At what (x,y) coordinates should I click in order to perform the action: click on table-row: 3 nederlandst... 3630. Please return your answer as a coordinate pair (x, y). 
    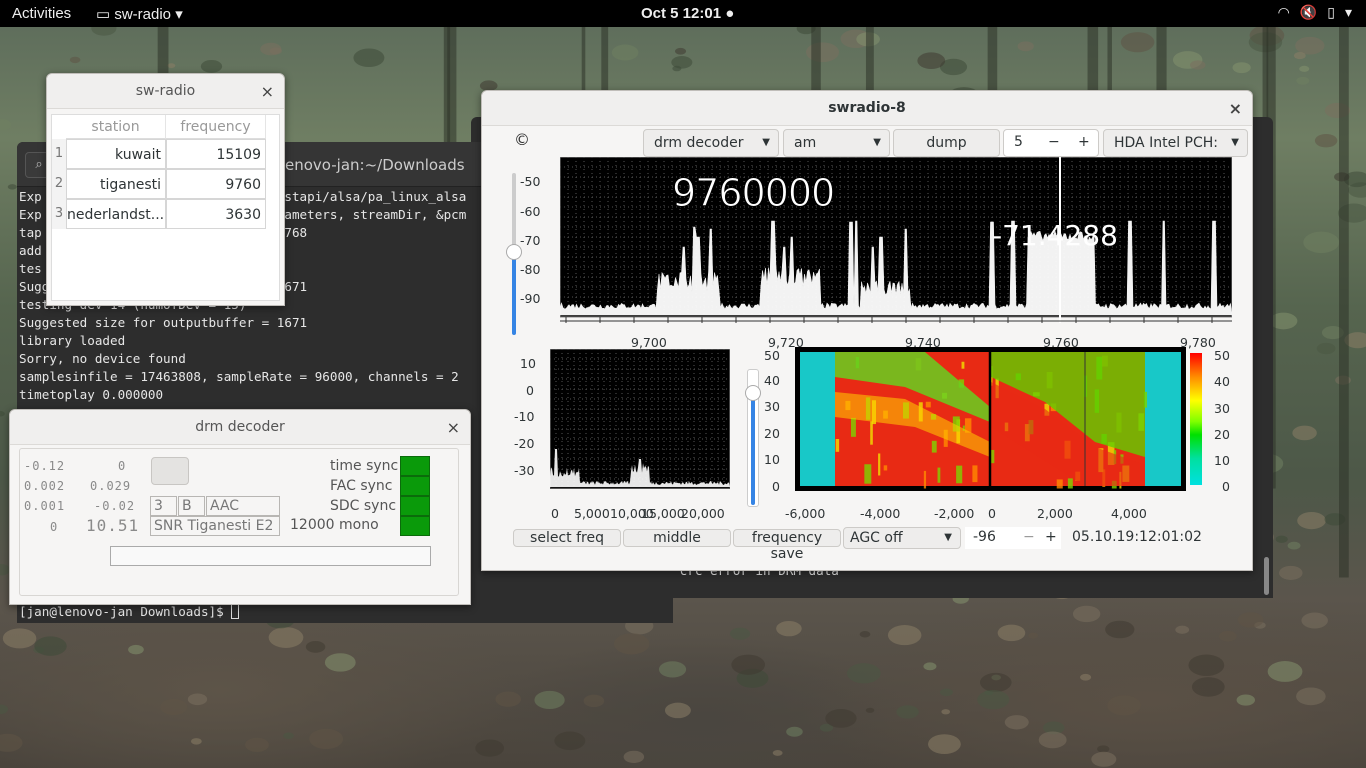
    Looking at the image, I should click on (166, 214).